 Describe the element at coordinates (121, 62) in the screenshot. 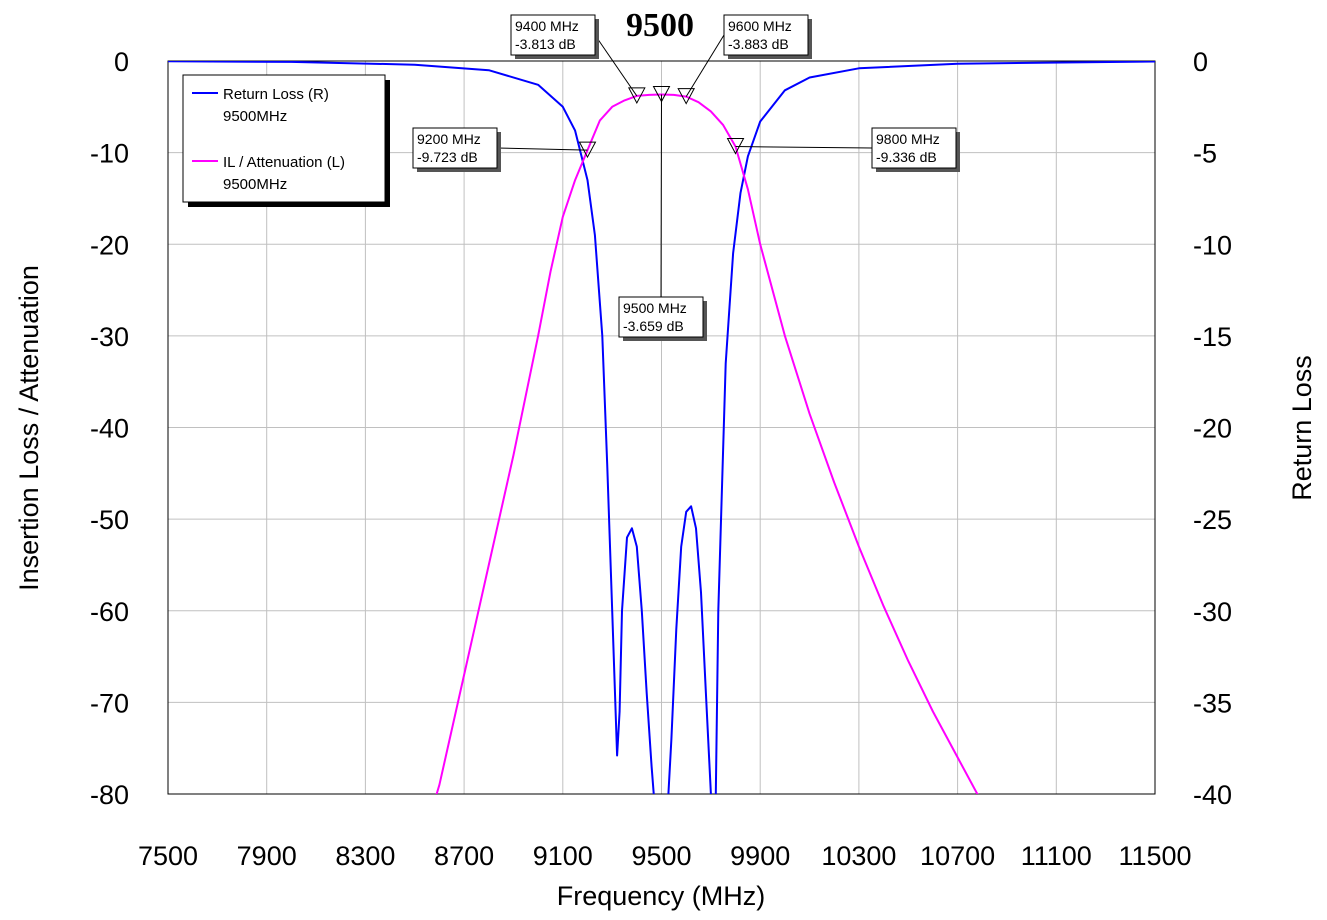

I see `y-left-tick-label: 0` at that location.